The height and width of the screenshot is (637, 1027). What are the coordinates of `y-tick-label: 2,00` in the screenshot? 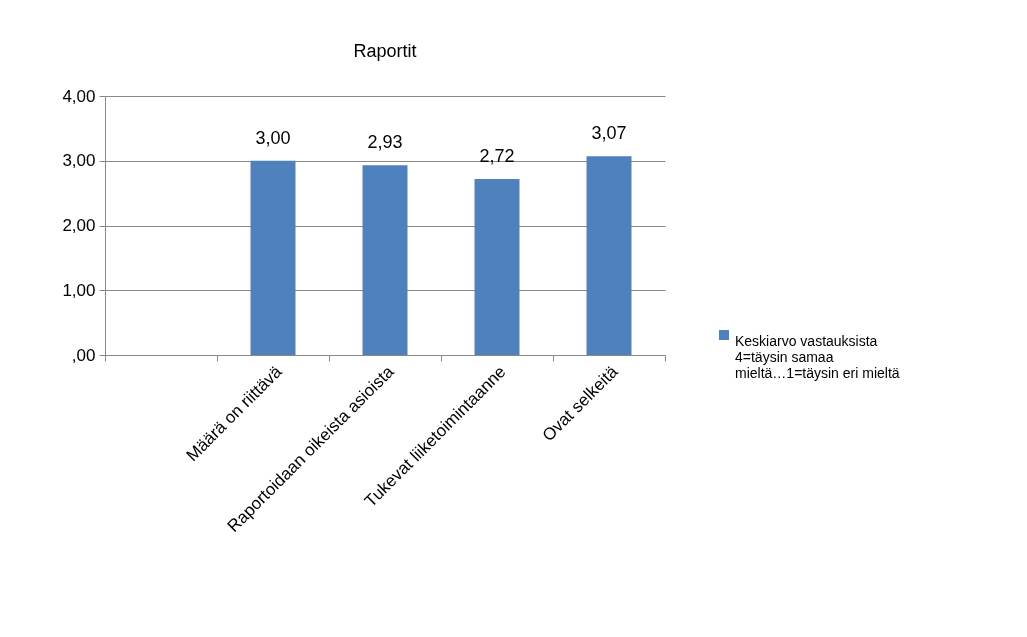 It's located at (79, 225).